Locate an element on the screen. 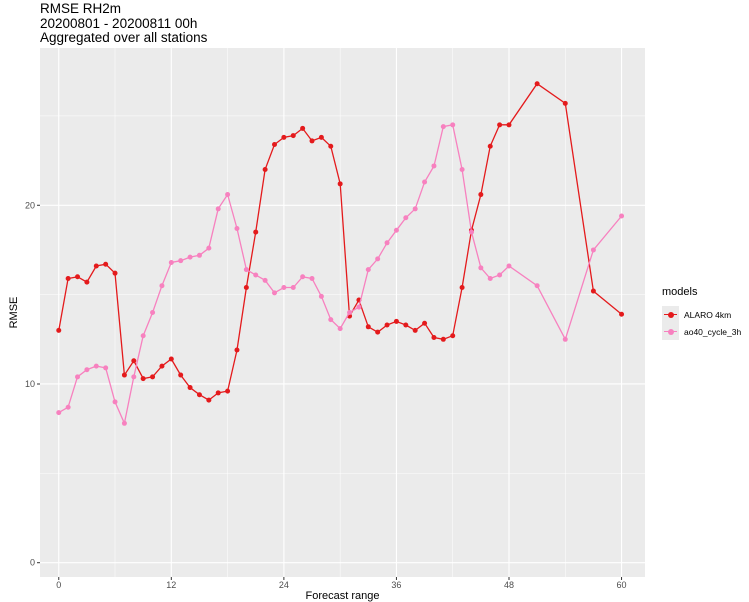  chart-title: RMSE RH2m is located at coordinates (81, 8).